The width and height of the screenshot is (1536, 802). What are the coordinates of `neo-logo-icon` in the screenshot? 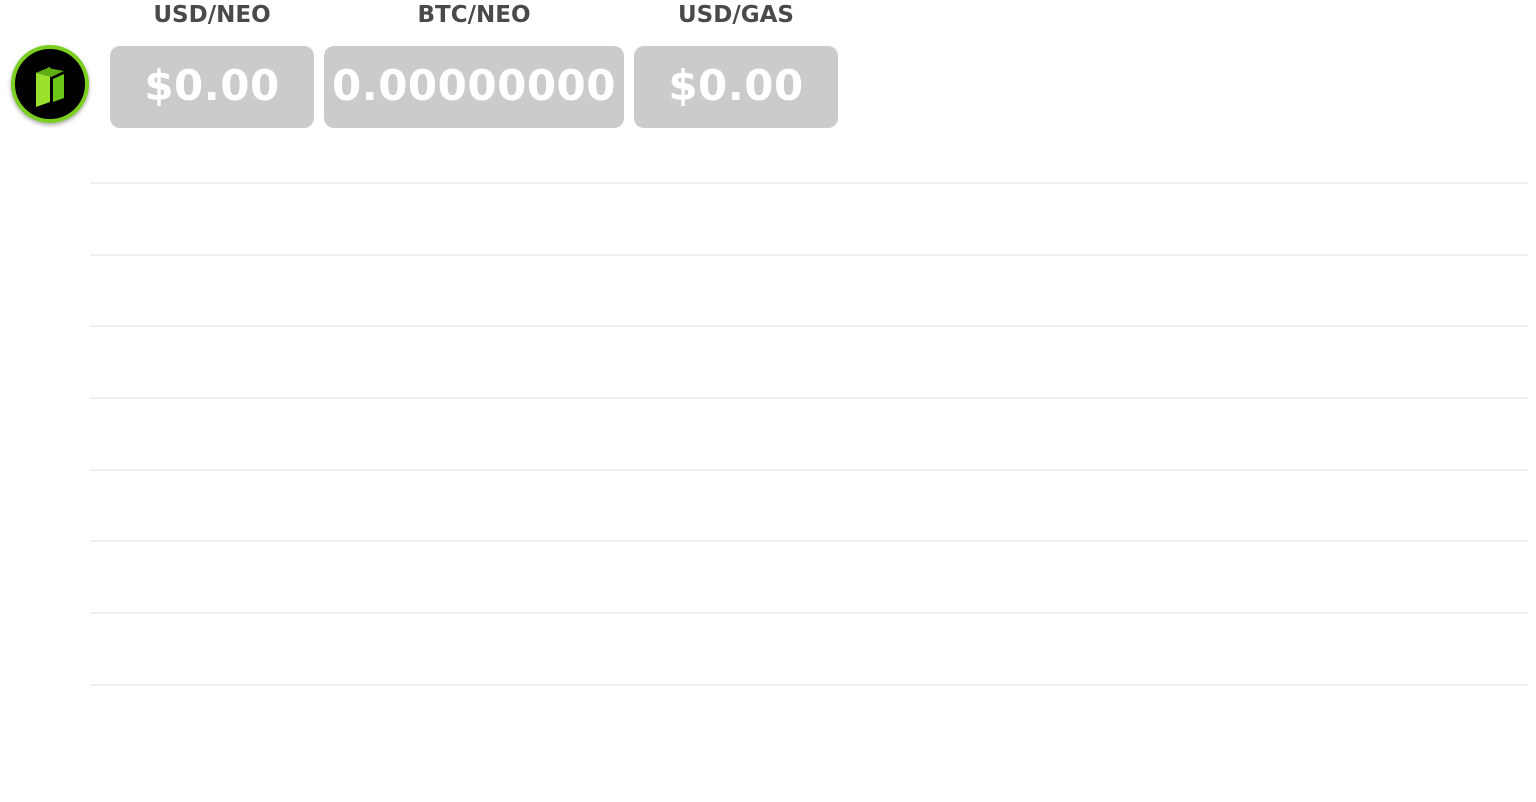 It's located at (50, 84).